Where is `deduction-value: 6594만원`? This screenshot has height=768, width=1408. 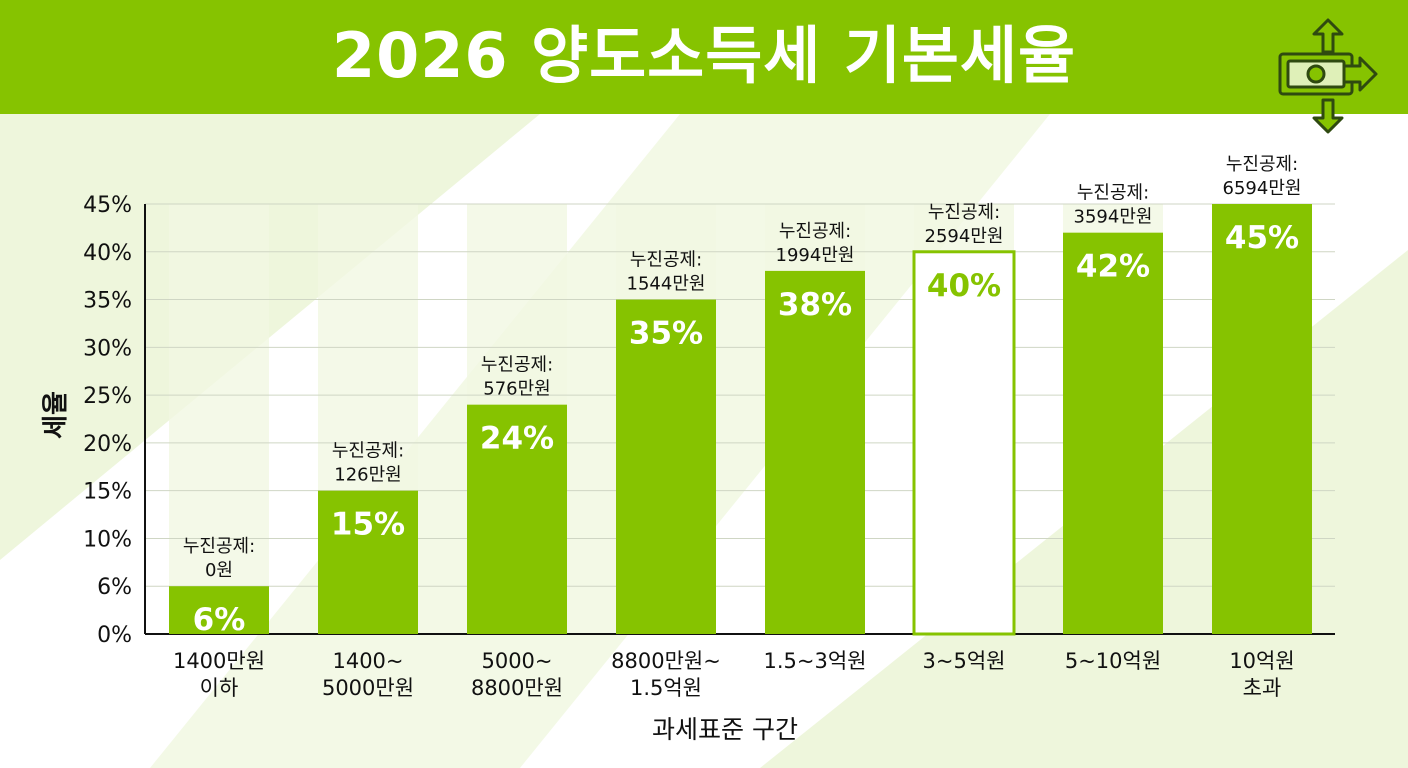 deduction-value: 6594만원 is located at coordinates (1262, 188).